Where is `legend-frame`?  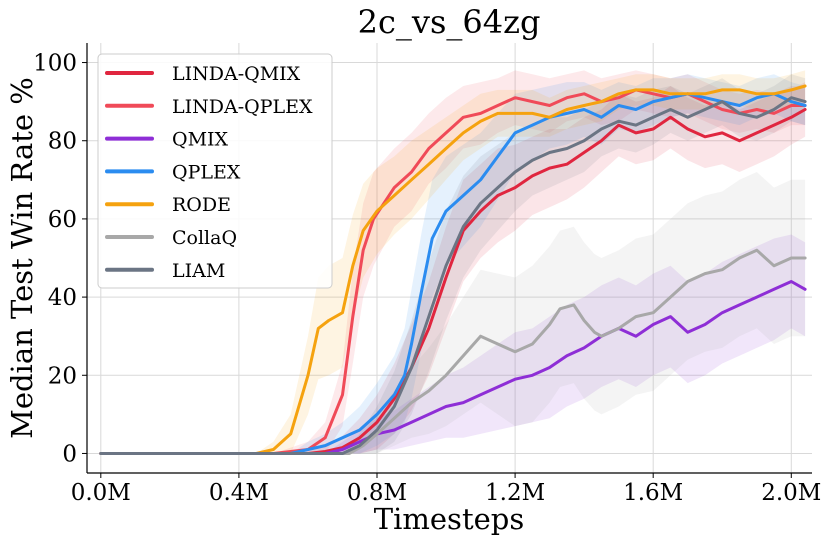 legend-frame is located at coordinates (215, 171).